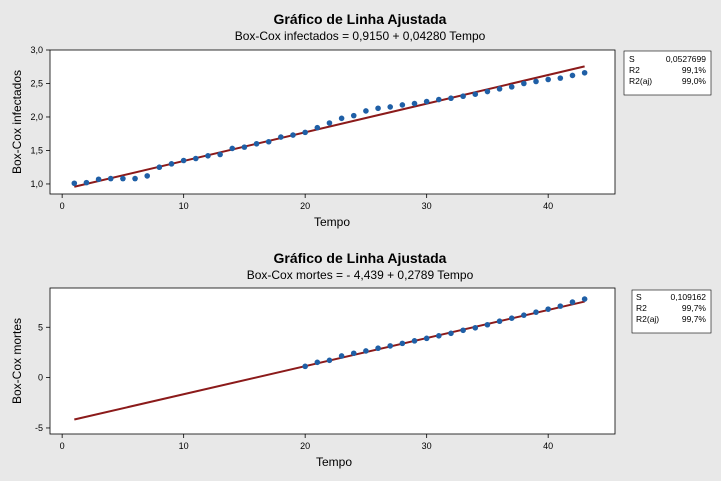 The width and height of the screenshot is (721, 481). I want to click on x-axis-label: Tempo, so click(332, 222).